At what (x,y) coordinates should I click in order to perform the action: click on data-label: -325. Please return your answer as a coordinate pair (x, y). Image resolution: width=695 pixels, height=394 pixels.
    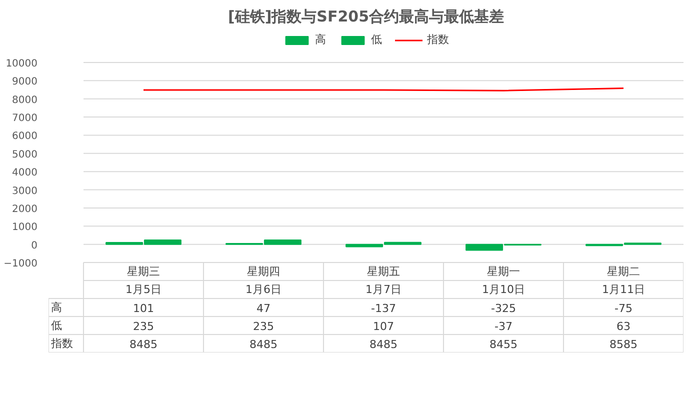
    Looking at the image, I should click on (503, 308).